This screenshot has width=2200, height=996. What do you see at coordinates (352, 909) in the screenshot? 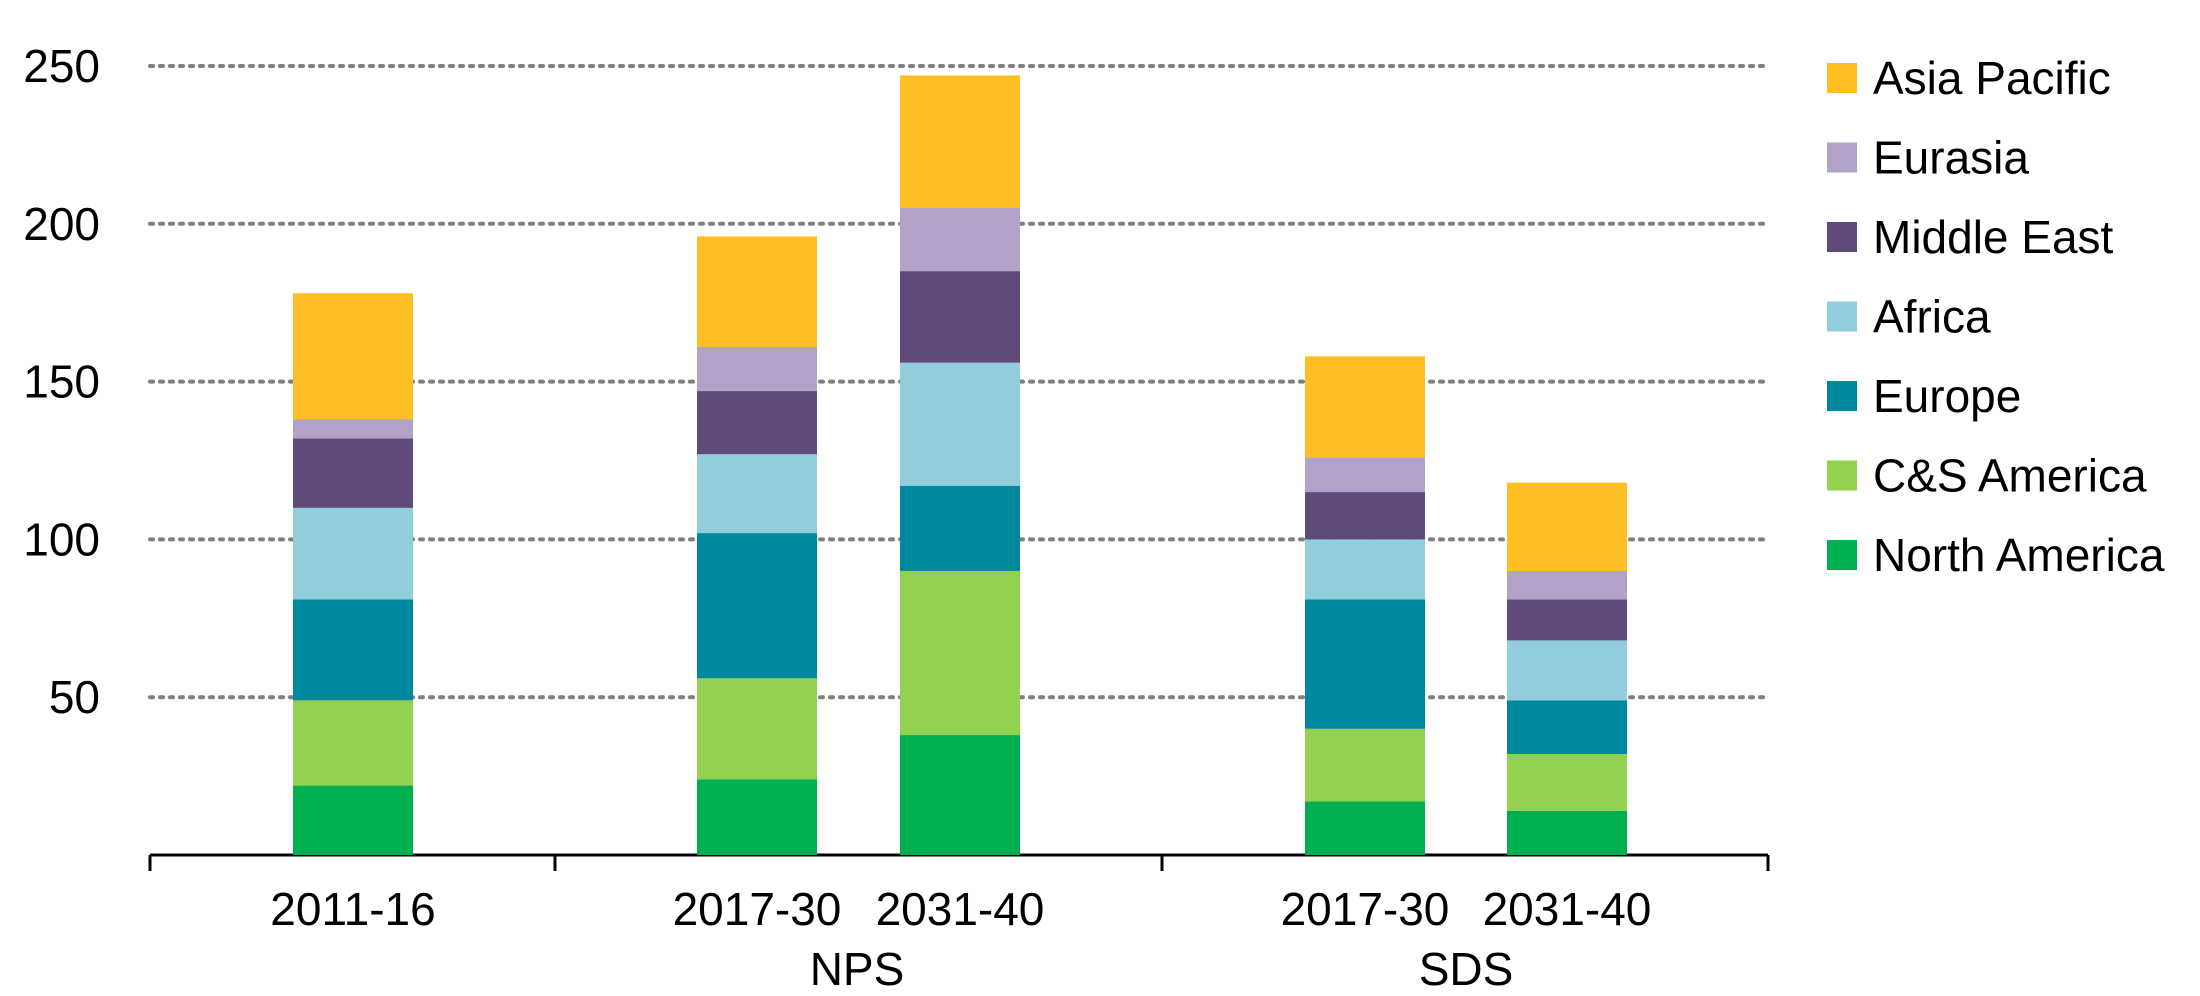
I see `x-category-label: 2011-16` at bounding box center [352, 909].